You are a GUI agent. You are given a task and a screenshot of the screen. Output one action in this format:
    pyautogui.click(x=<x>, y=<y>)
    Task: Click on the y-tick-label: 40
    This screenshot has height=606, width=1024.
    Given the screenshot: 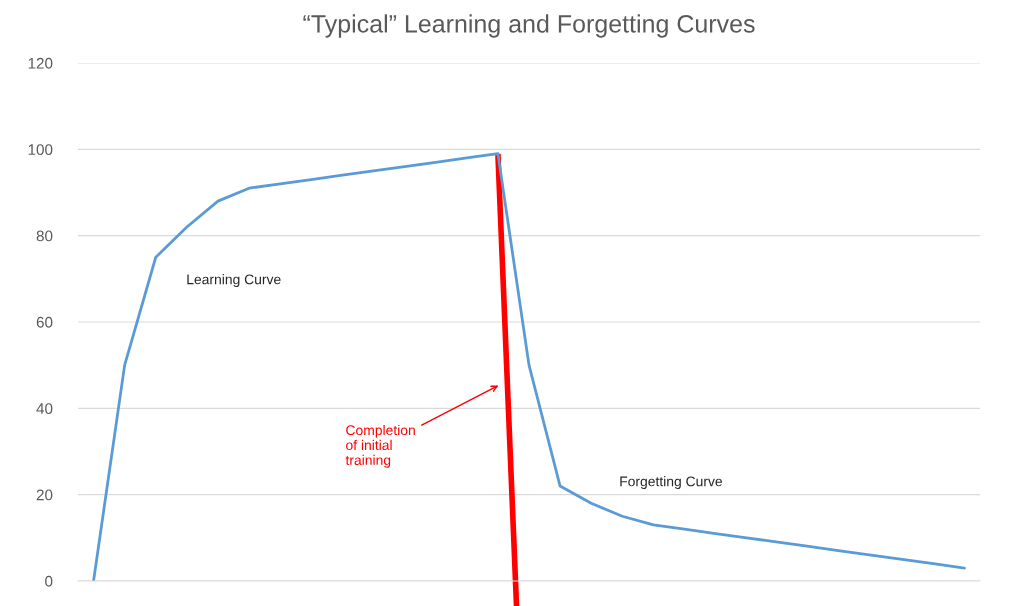 What is the action you would take?
    pyautogui.click(x=44, y=409)
    